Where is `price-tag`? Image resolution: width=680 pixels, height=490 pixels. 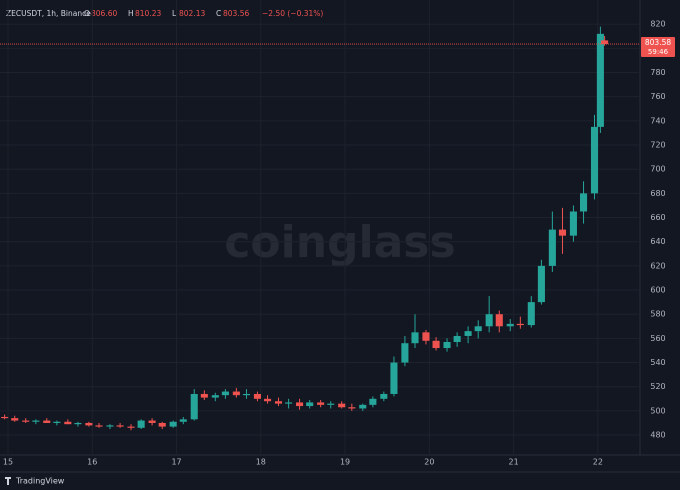 price-tag is located at coordinates (658, 47).